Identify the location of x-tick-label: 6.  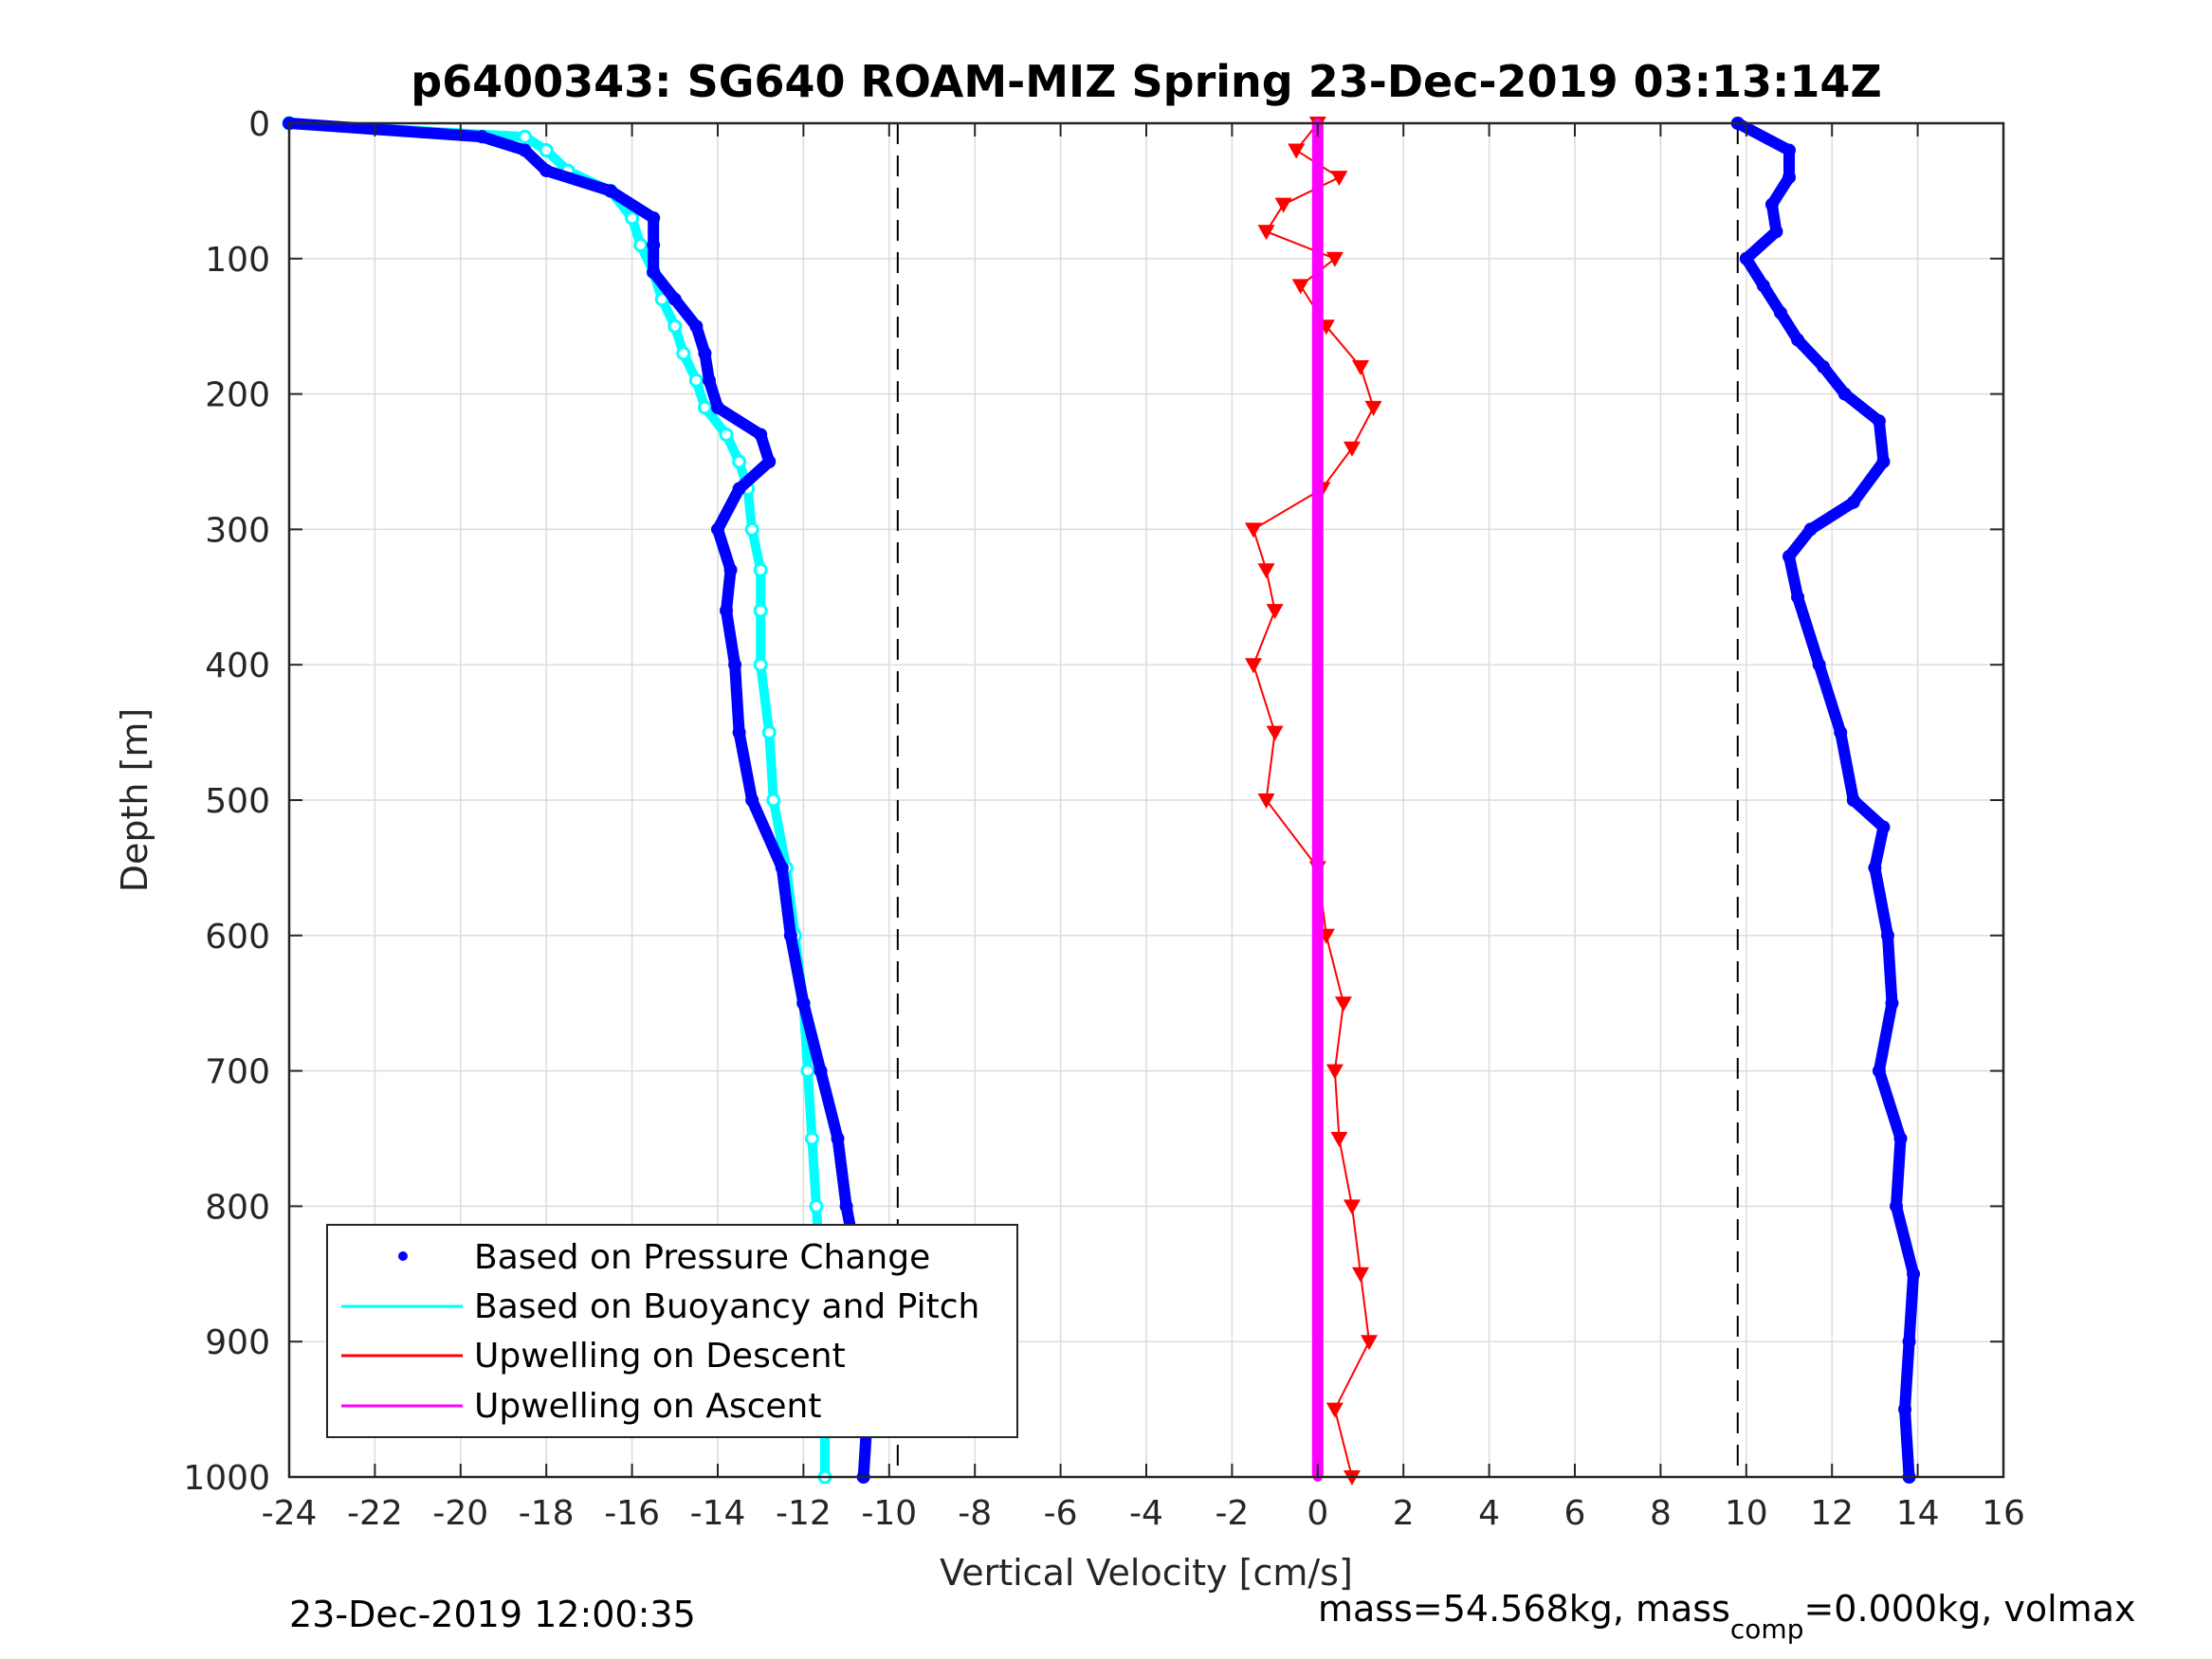
(1575, 1513).